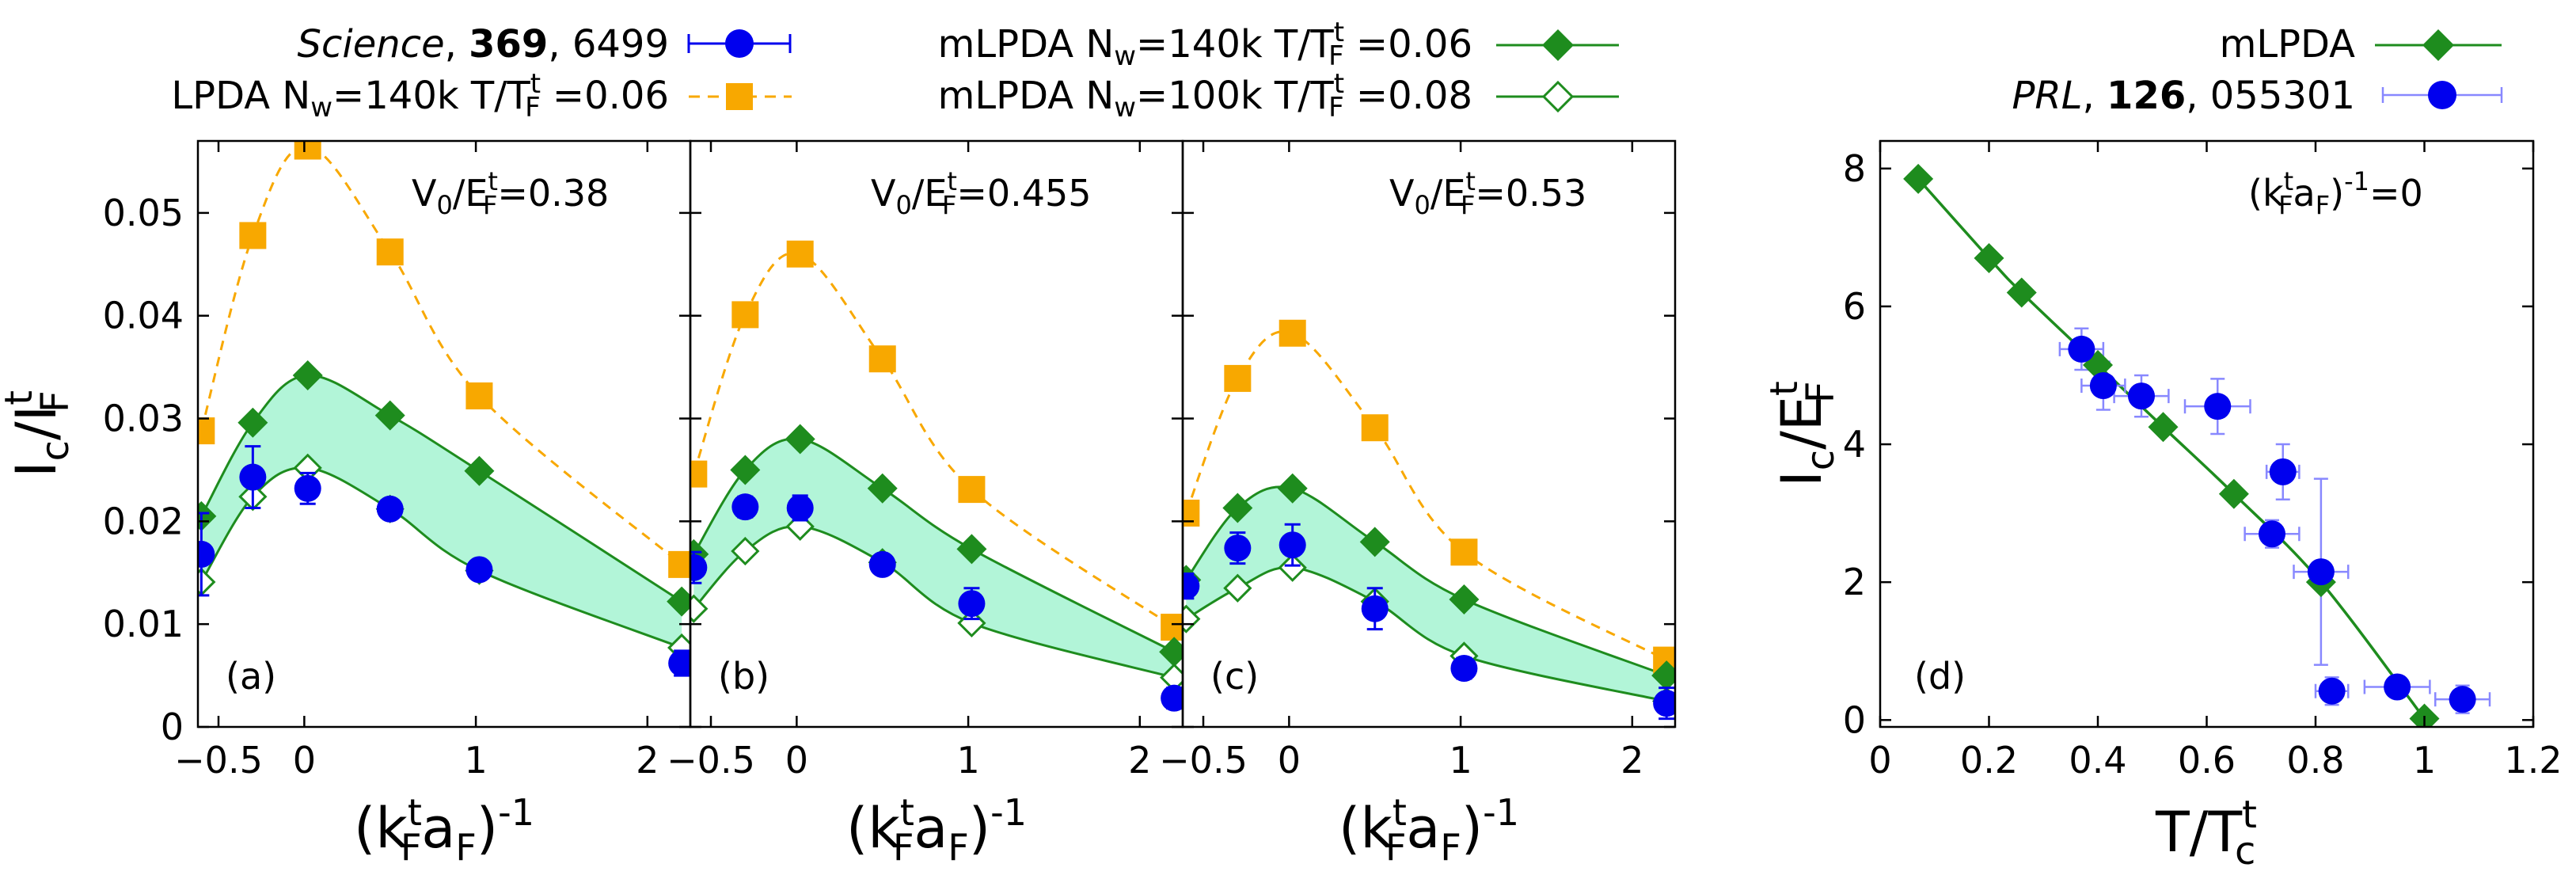 The width and height of the screenshot is (2576, 875). What do you see at coordinates (511, 193) in the screenshot?
I see `panel-a-annotation: V0/Et F=0.38` at bounding box center [511, 193].